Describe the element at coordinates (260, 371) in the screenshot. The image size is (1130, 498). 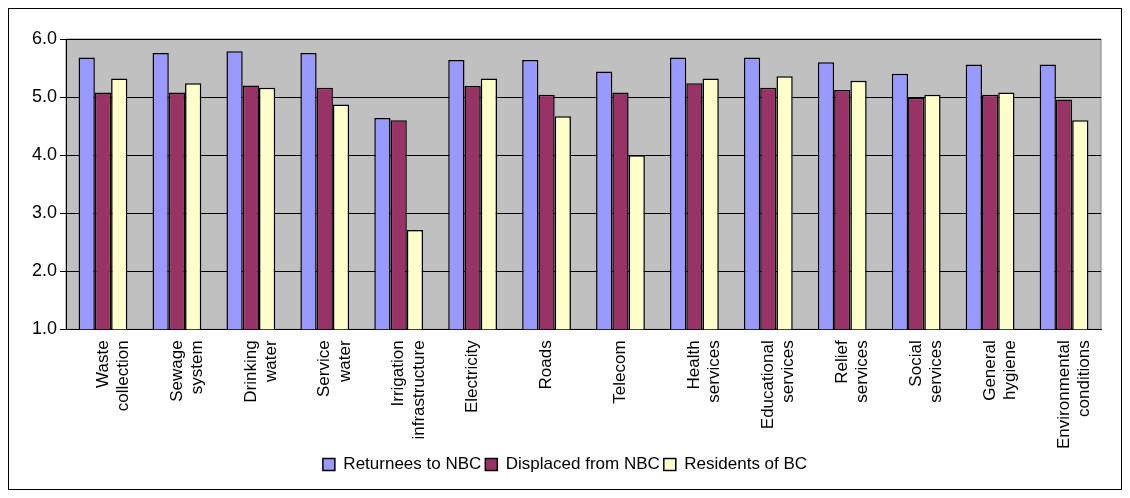
I see `x-tick-label: Drinking water` at that location.